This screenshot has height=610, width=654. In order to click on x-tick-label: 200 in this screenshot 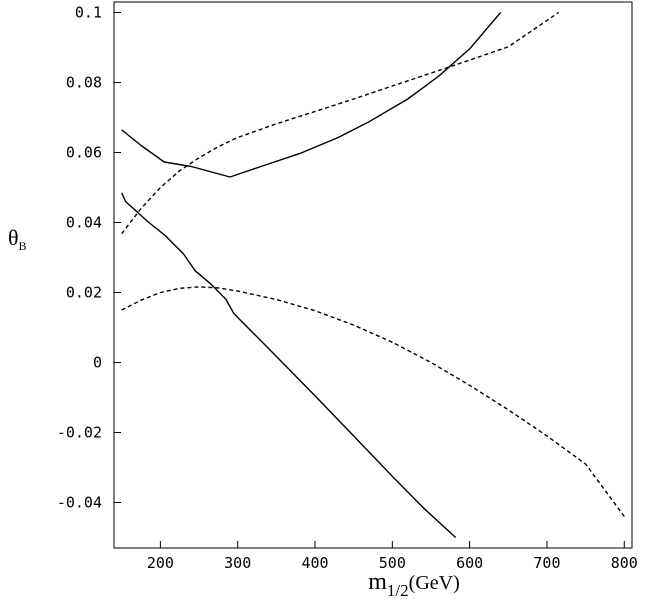, I will do `click(160, 563)`.